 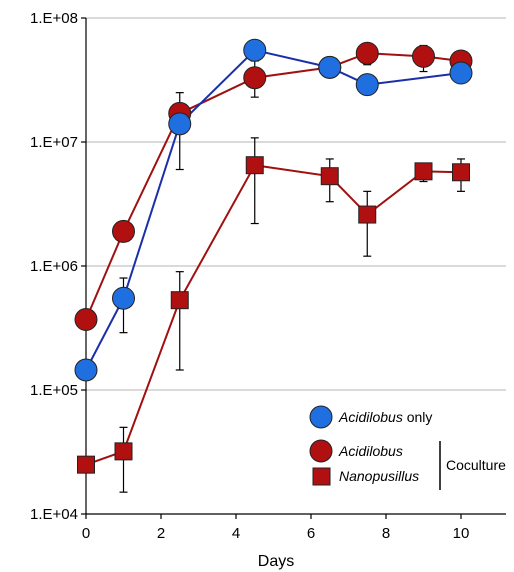 I want to click on x-tick-label: 4, so click(x=236, y=533).